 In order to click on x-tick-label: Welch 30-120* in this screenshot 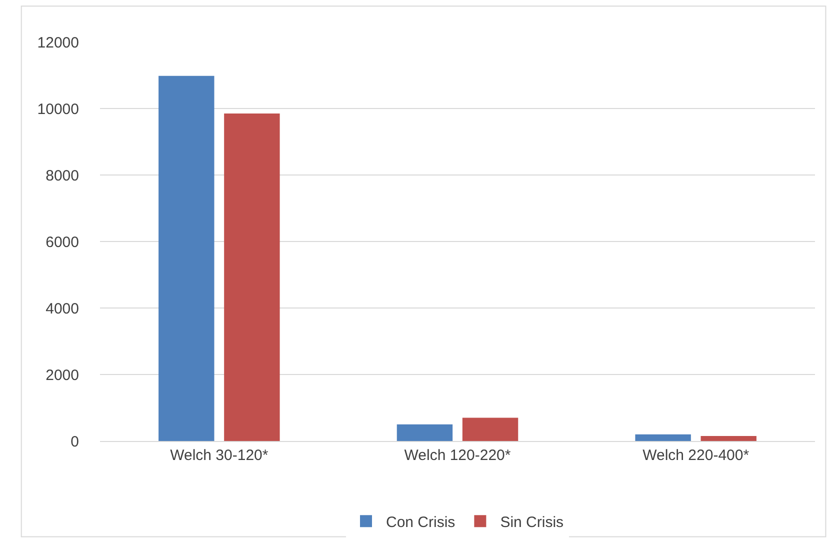, I will do `click(219, 455)`.